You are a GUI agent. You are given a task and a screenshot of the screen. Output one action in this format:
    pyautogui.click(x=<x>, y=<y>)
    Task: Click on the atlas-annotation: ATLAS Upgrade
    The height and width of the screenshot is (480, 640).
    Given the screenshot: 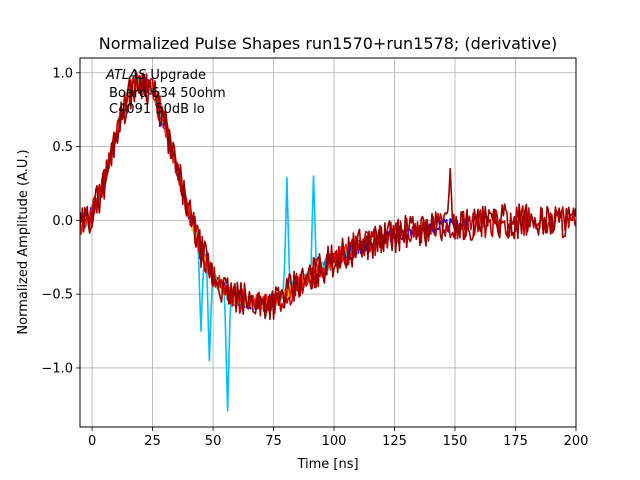 What is the action you would take?
    pyautogui.click(x=155, y=75)
    